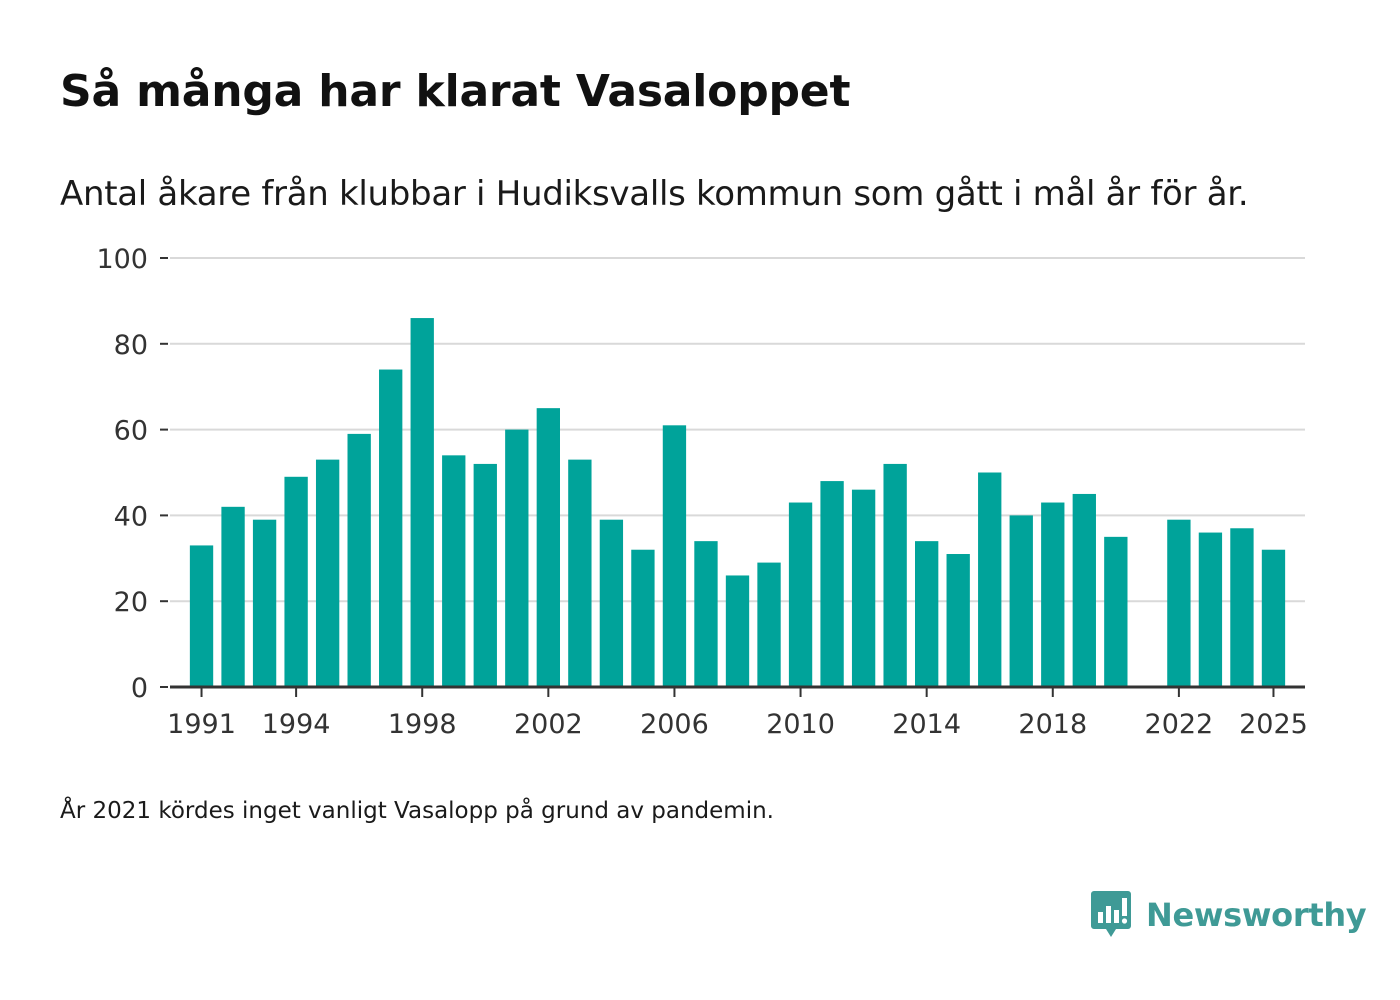 The width and height of the screenshot is (1400, 1000). What do you see at coordinates (769, 624) in the screenshot?
I see `bar-2009` at bounding box center [769, 624].